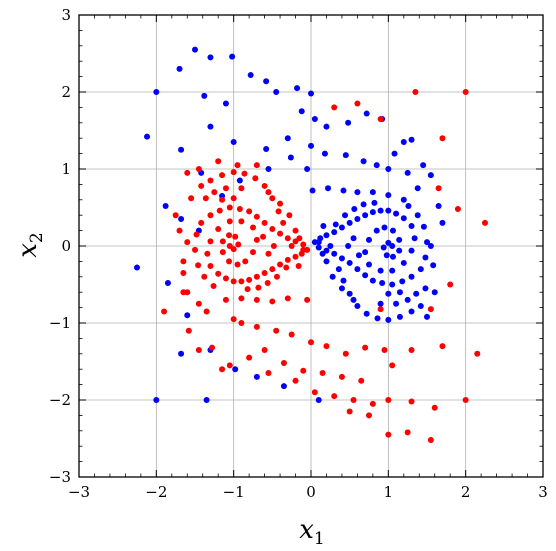 This screenshot has height=551, width=556. Describe the element at coordinates (66, 246) in the screenshot. I see `y-tick-label: 0` at that location.